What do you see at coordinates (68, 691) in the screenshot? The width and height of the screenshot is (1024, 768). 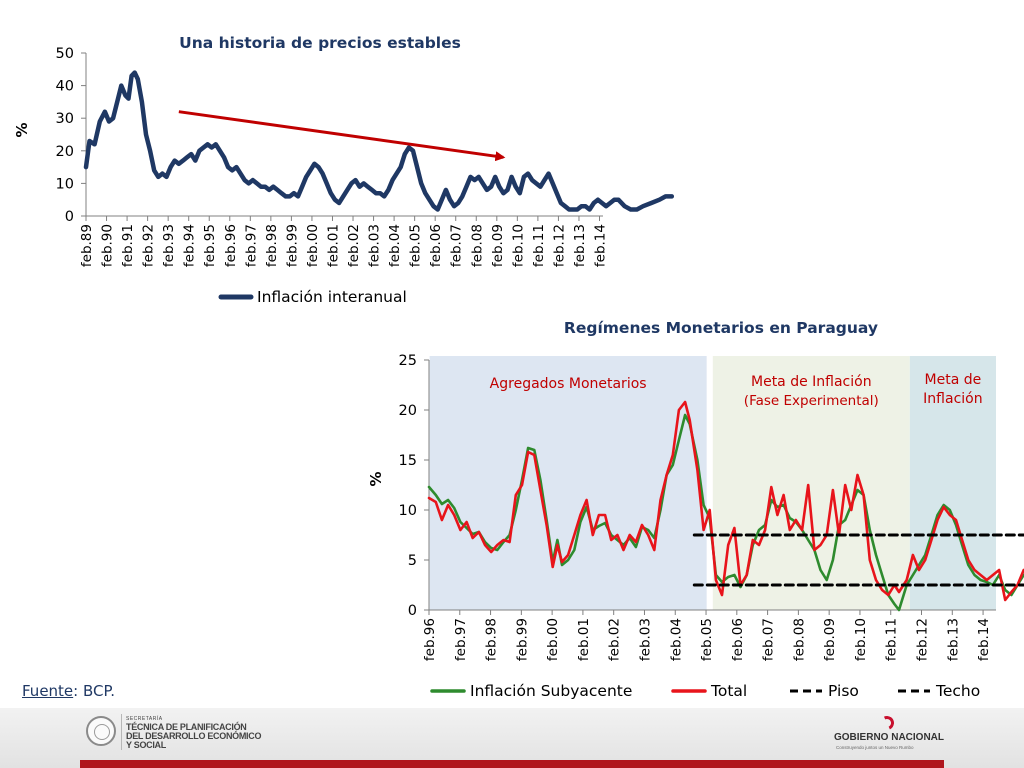 I see `source-note: Fuente: BCP.` at bounding box center [68, 691].